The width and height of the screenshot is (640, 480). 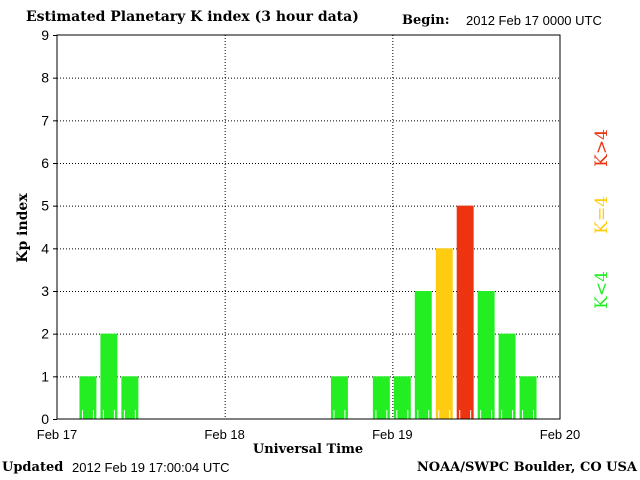 I want to click on y-tick-label: 1, so click(x=45, y=376).